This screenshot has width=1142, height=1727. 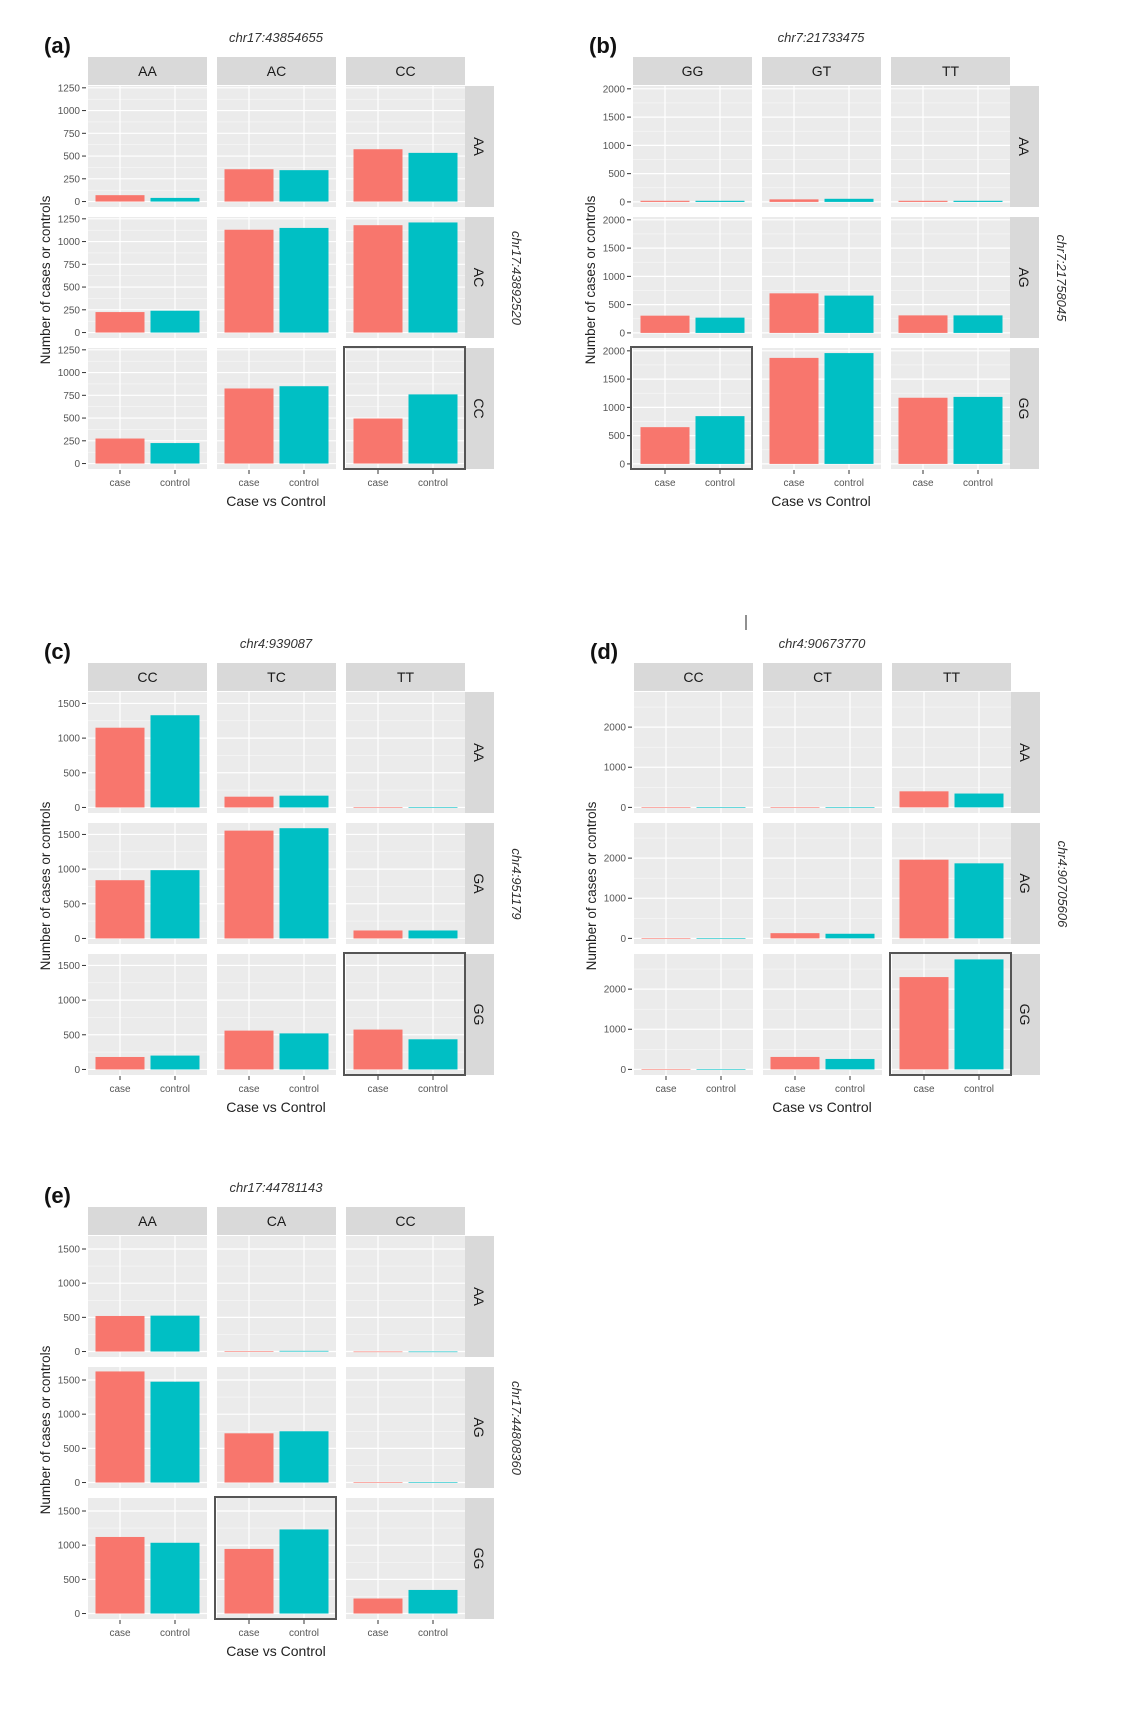 What do you see at coordinates (1061, 279) in the screenshot?
I see `row-facet-title: chr7:21758045` at bounding box center [1061, 279].